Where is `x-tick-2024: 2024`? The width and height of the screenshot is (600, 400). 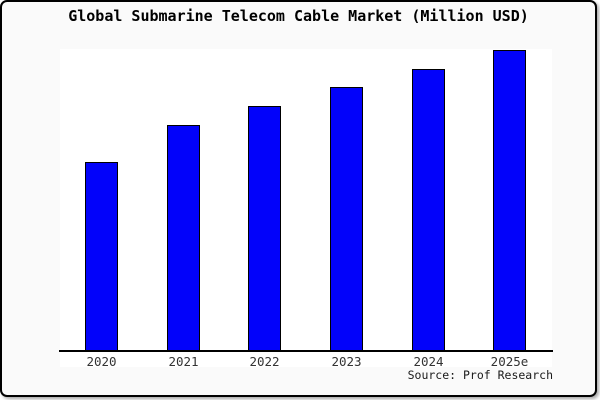 x-tick-2024: 2024 is located at coordinates (428, 361).